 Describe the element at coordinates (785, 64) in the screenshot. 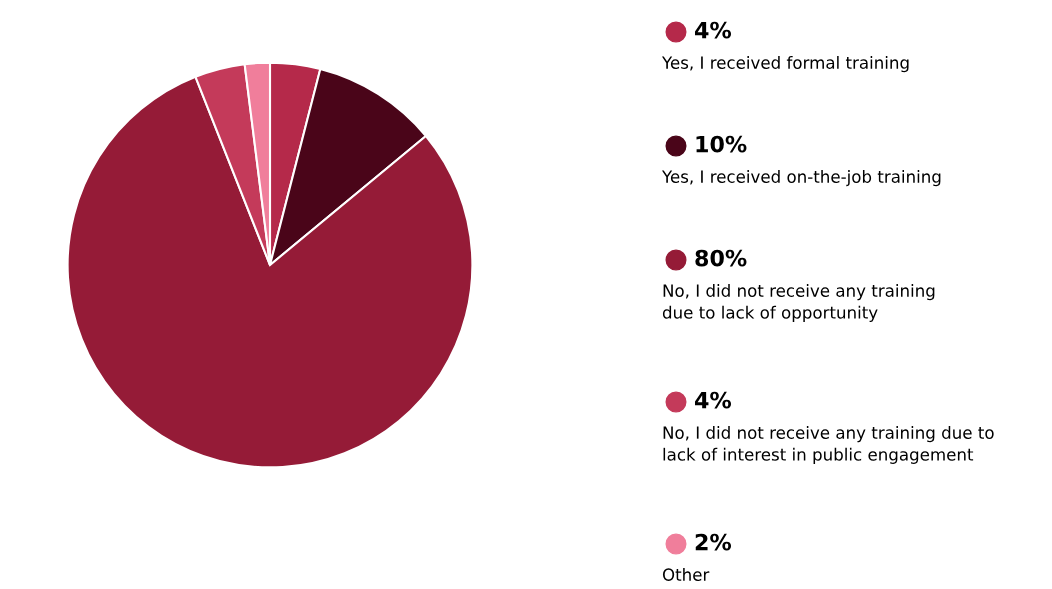

I see `legend-label: Yes, I received formal training` at that location.